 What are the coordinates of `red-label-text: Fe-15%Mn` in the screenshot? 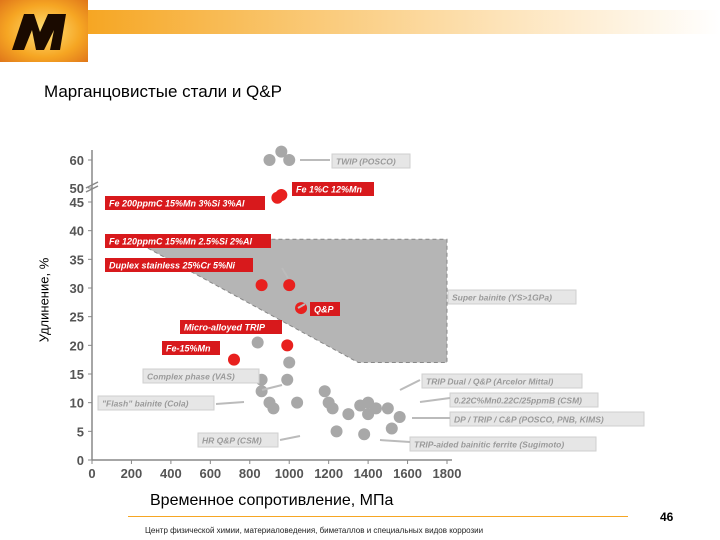 It's located at (188, 349).